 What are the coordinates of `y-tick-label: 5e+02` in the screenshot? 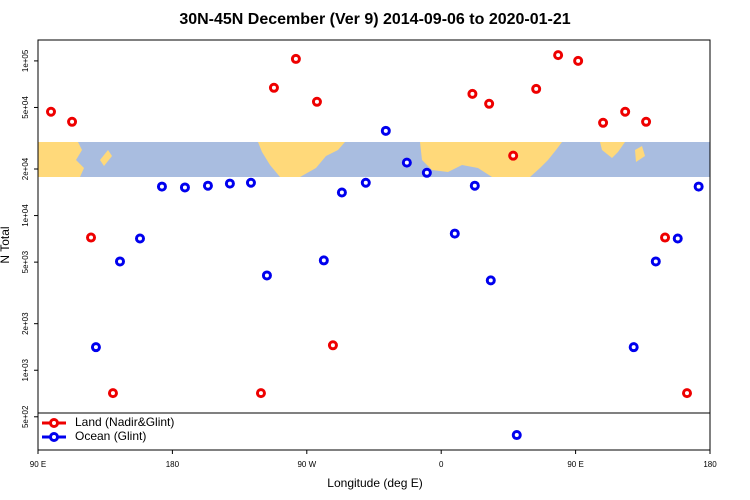 It's located at (25, 416).